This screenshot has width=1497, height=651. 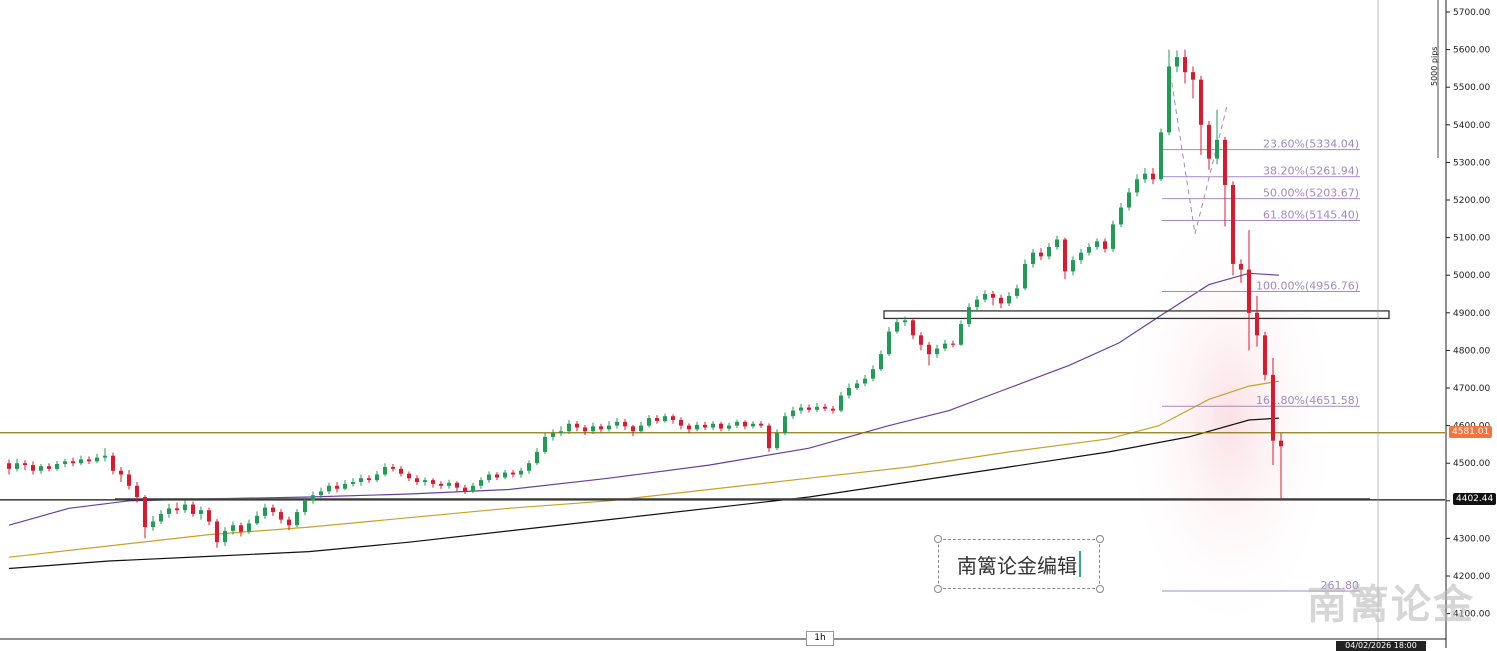 What do you see at coordinates (938, 539) in the screenshot?
I see `resize-handle-tl` at bounding box center [938, 539].